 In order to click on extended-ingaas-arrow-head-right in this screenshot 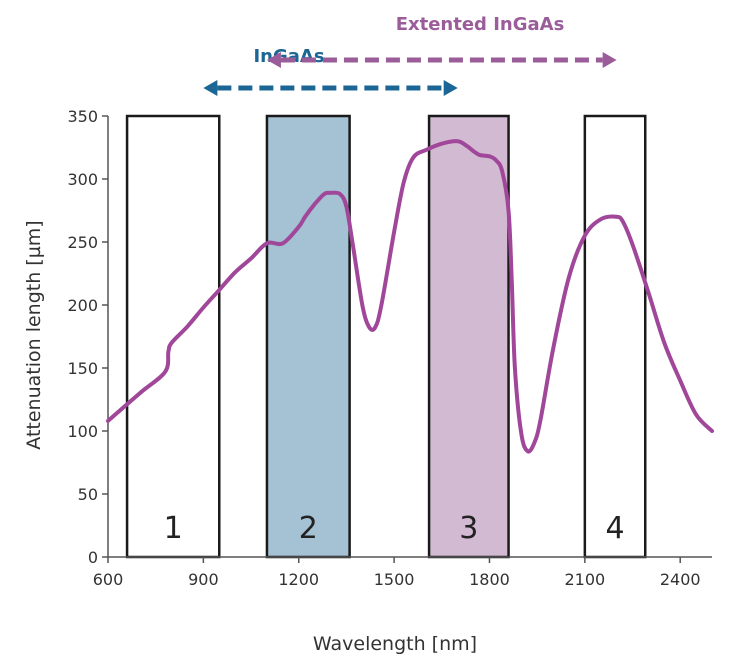, I will do `click(609, 60)`.